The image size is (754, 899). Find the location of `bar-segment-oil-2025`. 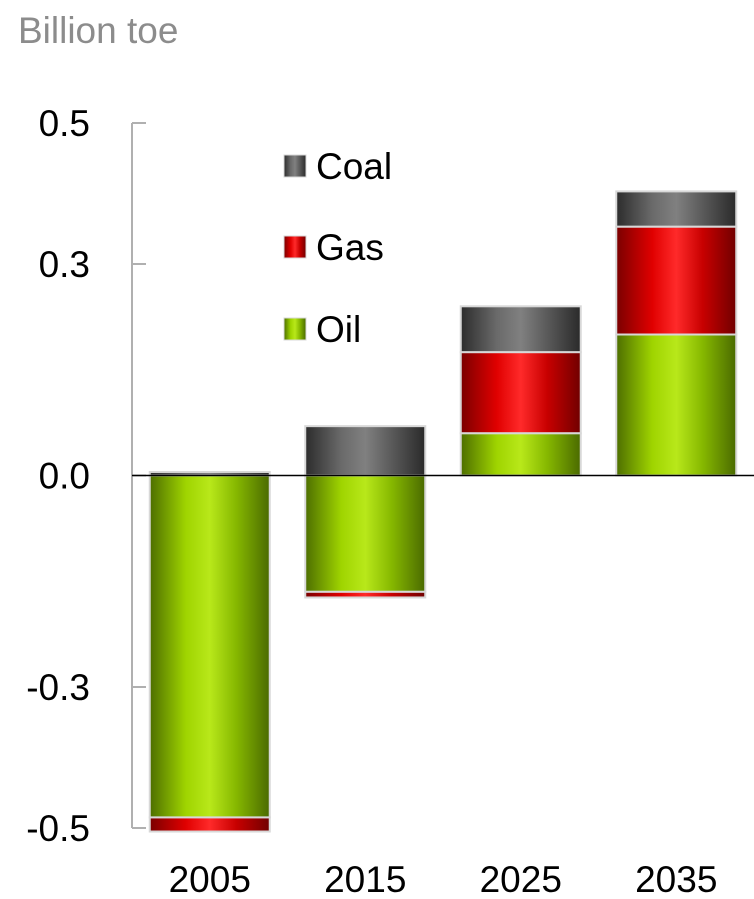

bar-segment-oil-2025 is located at coordinates (520, 454).